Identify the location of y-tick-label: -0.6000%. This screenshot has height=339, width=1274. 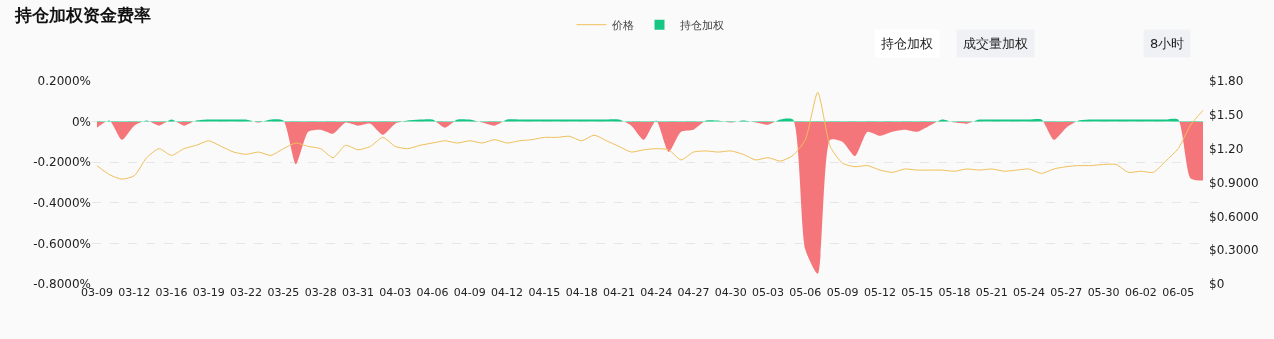
(62, 243).